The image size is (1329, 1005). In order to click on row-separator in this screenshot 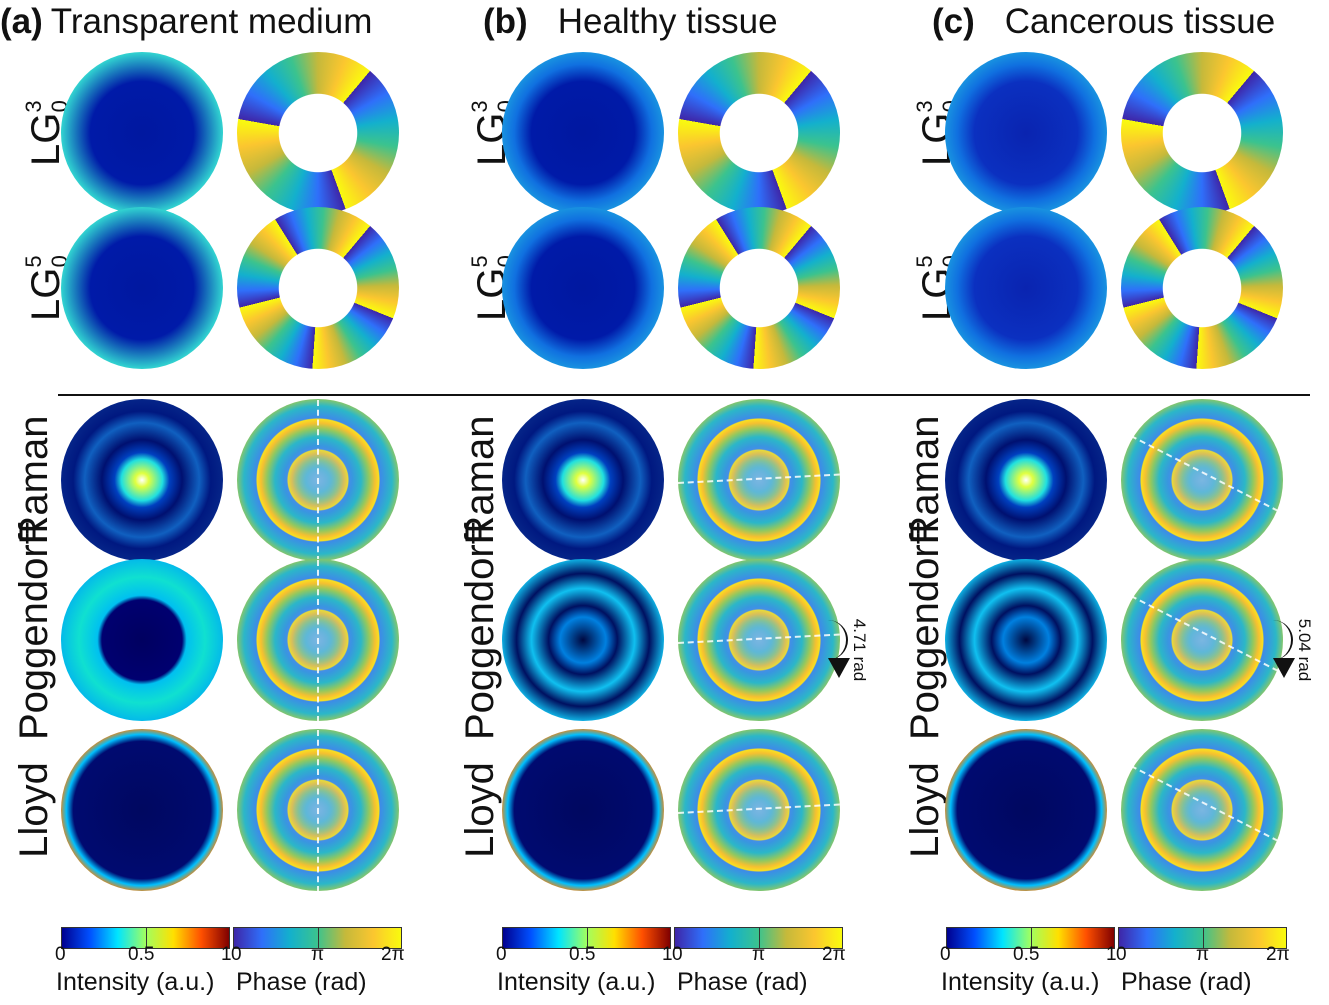, I will do `click(684, 395)`.